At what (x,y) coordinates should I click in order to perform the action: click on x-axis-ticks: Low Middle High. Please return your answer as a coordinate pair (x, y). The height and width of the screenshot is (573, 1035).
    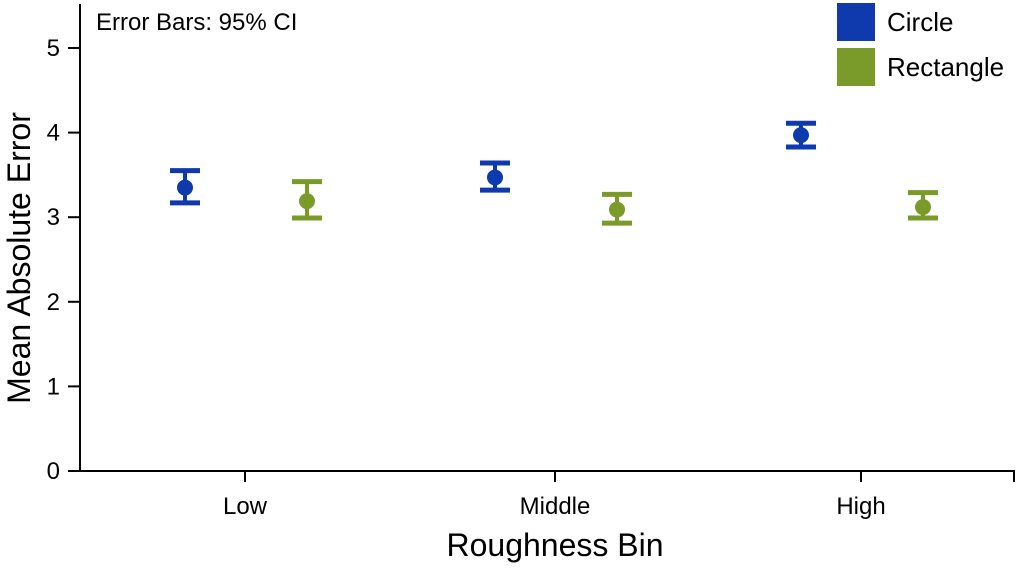
    Looking at the image, I should click on (619, 495).